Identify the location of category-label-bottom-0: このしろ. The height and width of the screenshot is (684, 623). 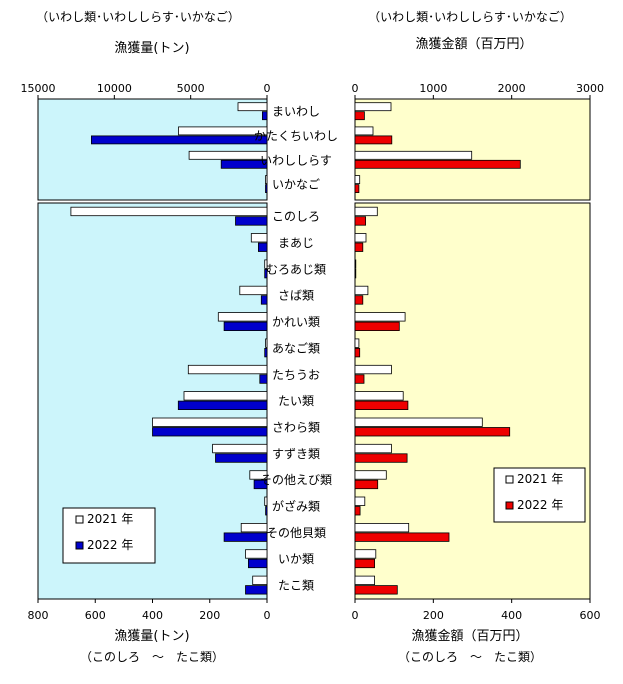
(296, 217).